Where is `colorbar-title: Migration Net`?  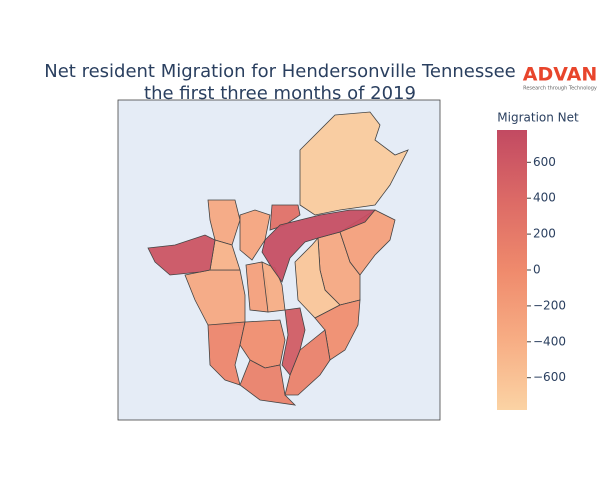
colorbar-title: Migration Net is located at coordinates (538, 118).